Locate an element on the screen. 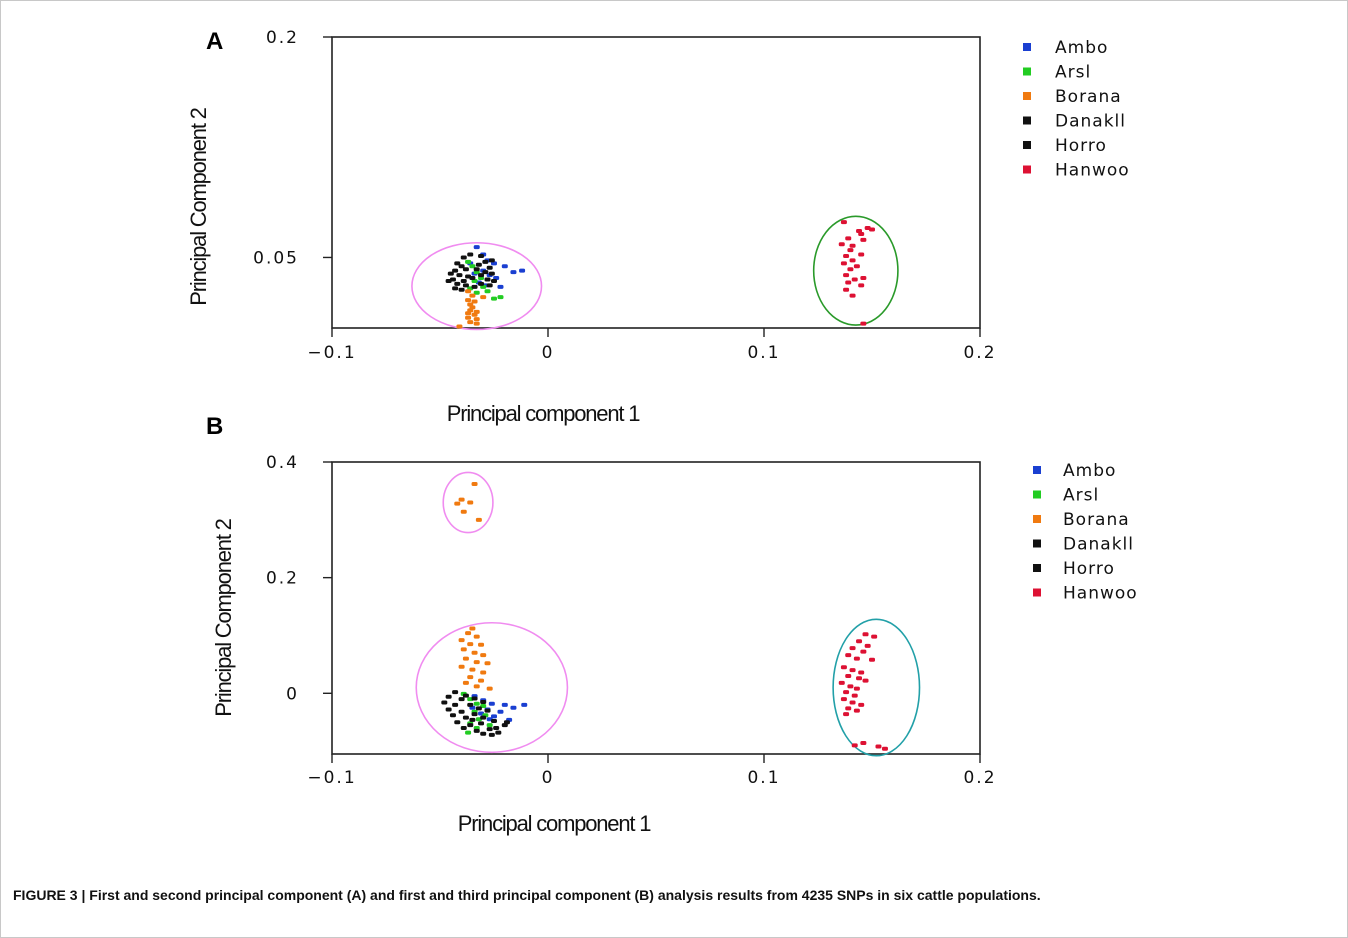  panel-b-legend-label-ambo: Ambo is located at coordinates (1089, 471).